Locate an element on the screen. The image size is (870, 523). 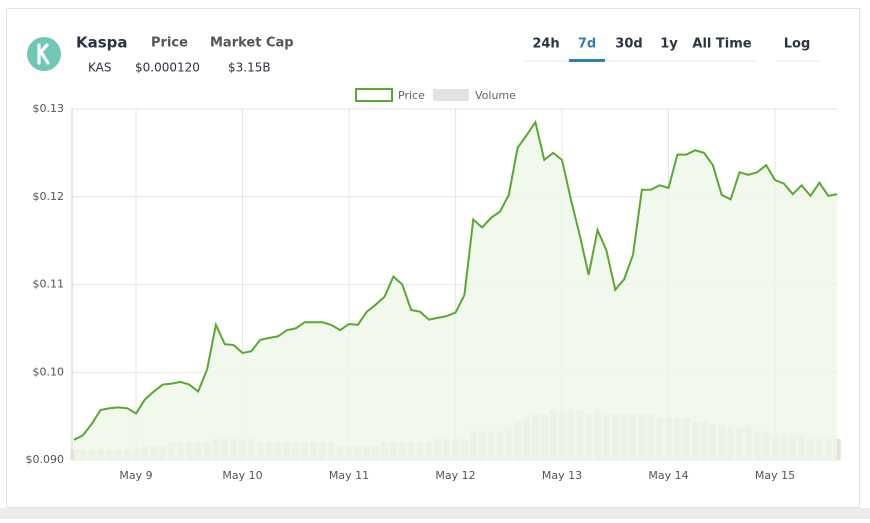
coin-symbol: KAS is located at coordinates (99, 68).